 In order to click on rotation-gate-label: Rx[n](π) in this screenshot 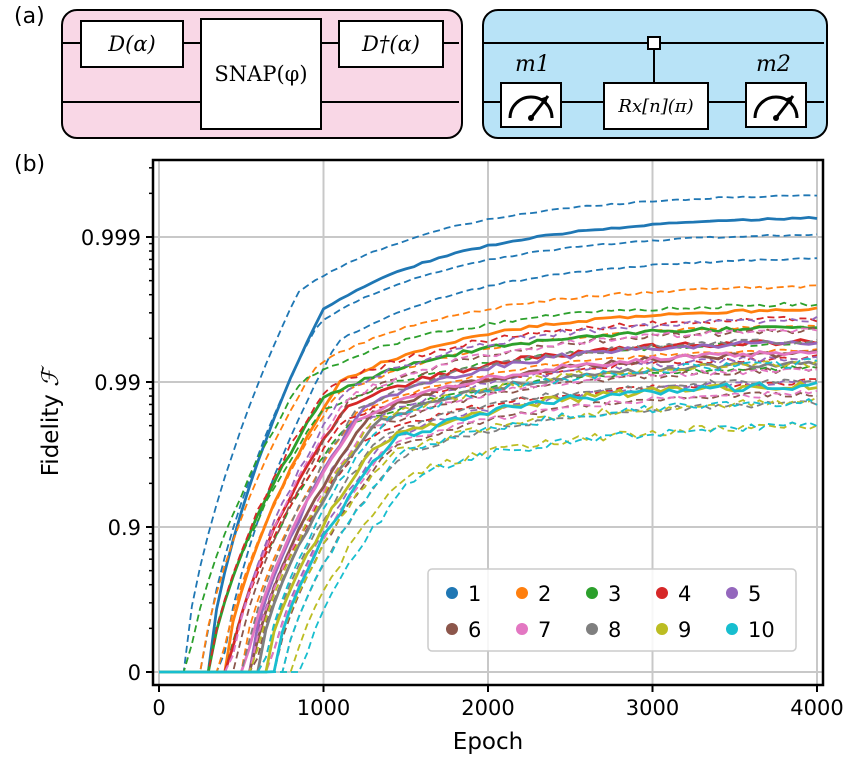, I will do `click(656, 106)`.